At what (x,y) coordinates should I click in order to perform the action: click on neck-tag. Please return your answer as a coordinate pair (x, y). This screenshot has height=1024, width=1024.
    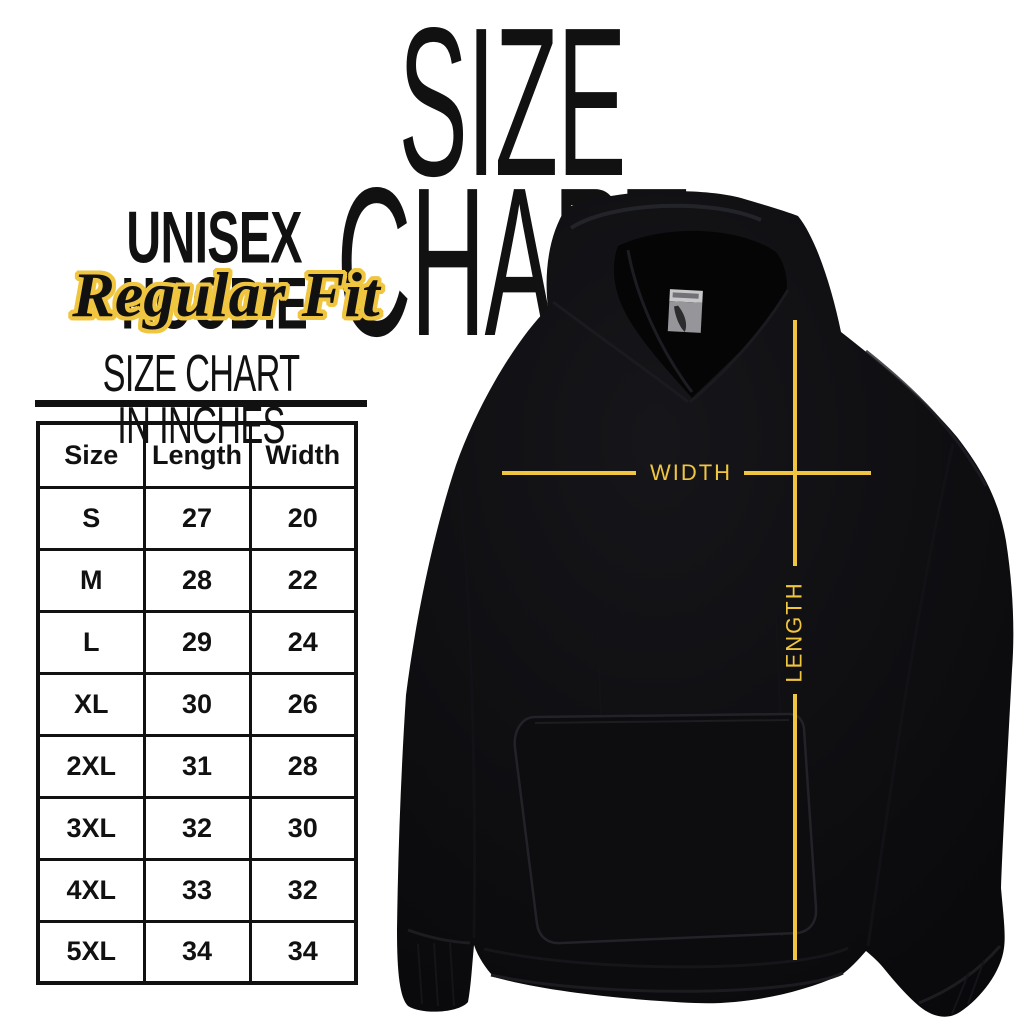
    Looking at the image, I should click on (685, 311).